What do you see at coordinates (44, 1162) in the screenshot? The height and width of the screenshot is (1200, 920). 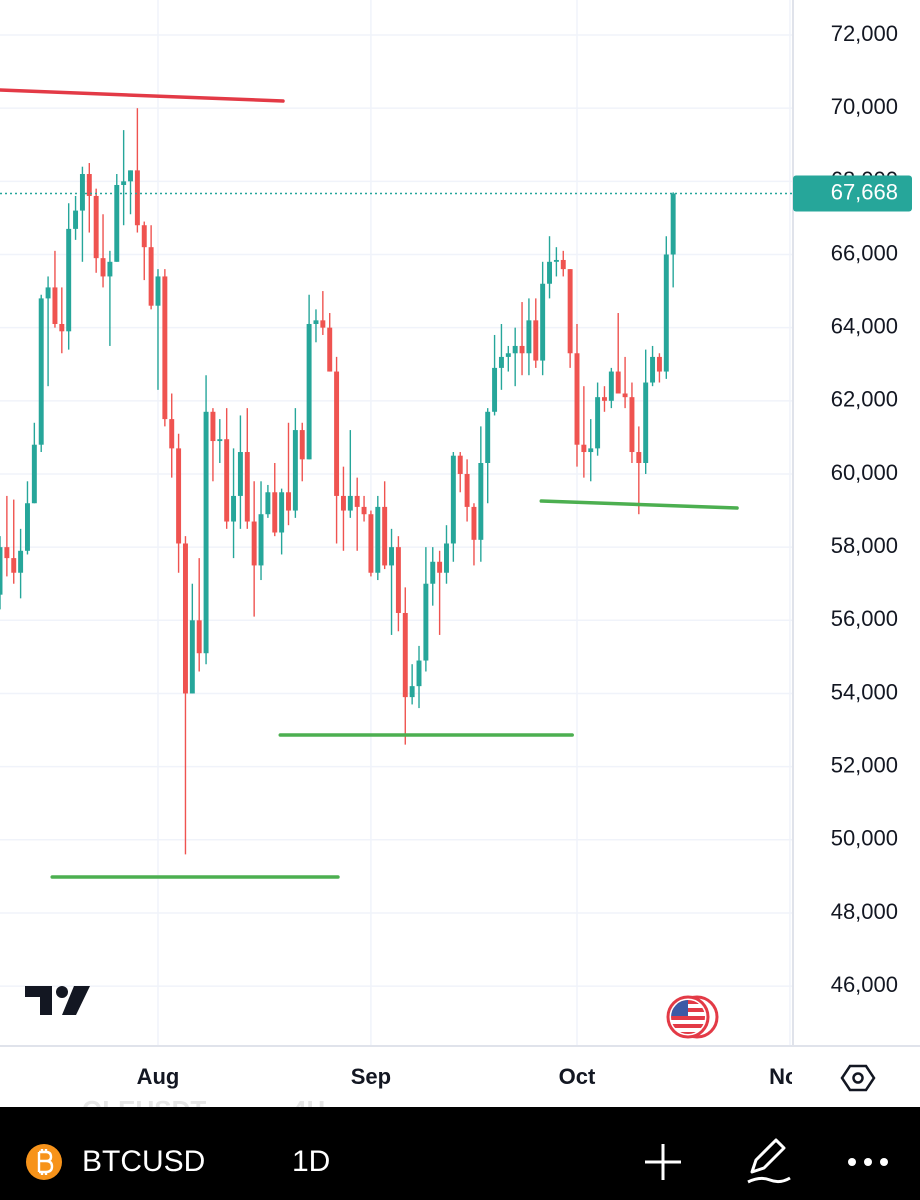 I see `bitcoin-icon` at bounding box center [44, 1162].